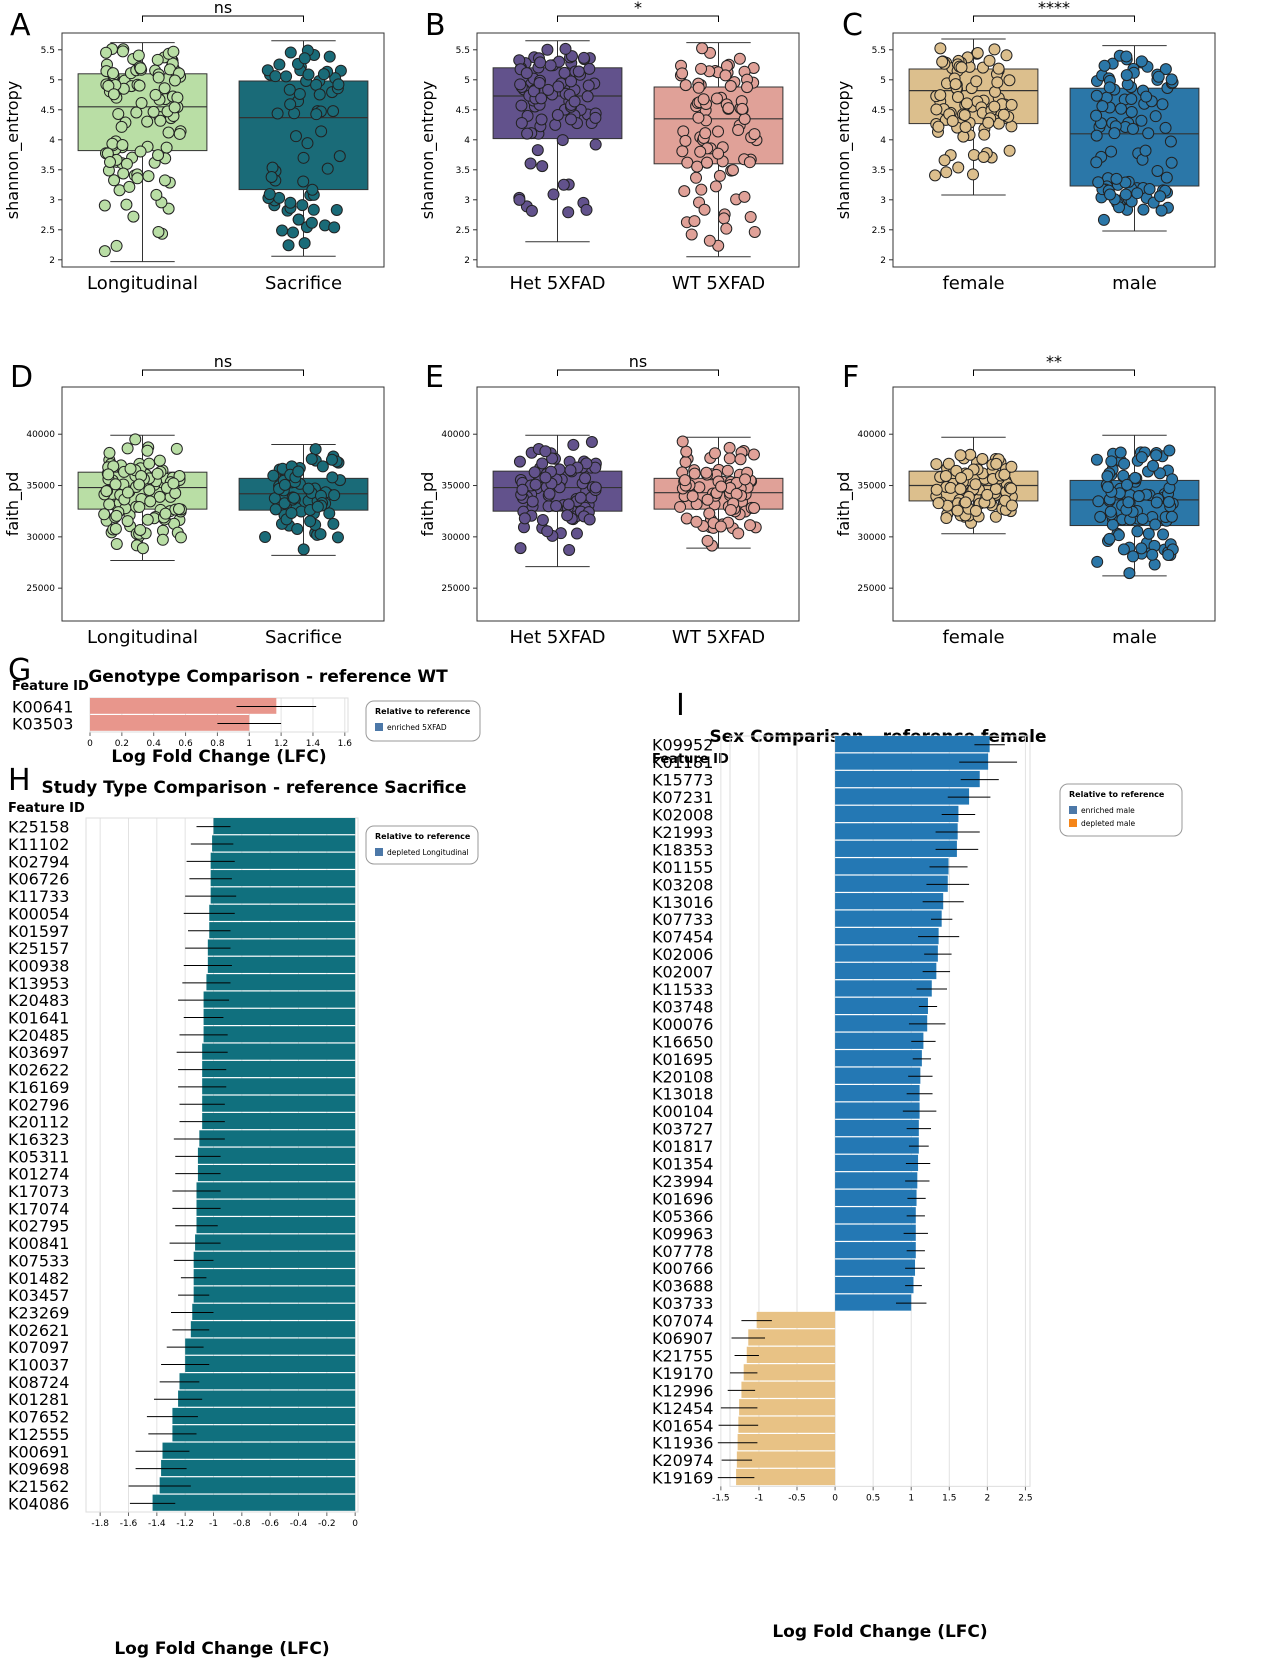  Describe the element at coordinates (38, 1208) in the screenshot. I see `feature-label: K17074` at that location.